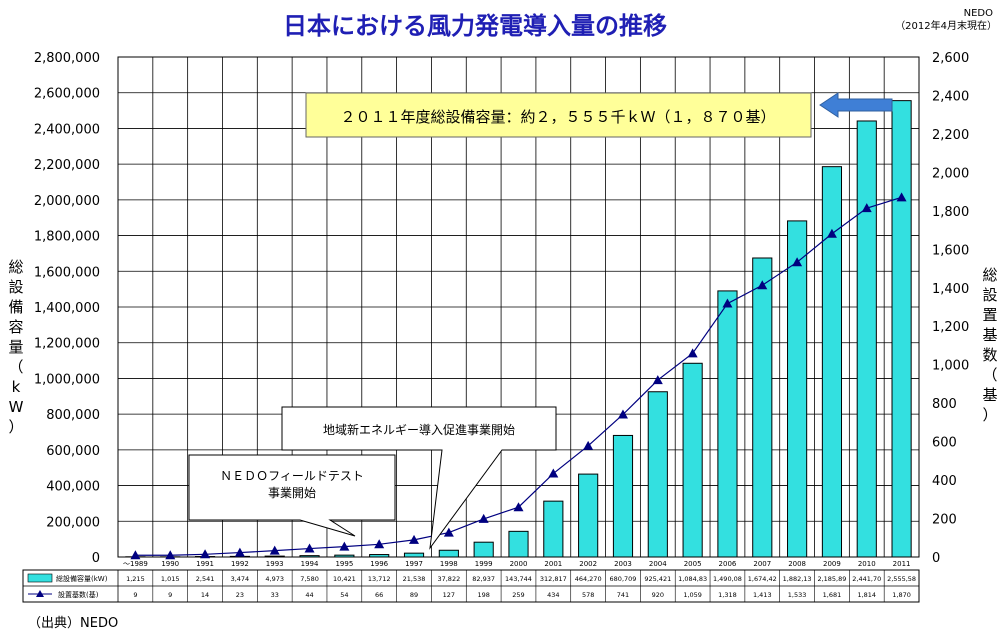 The height and width of the screenshot is (634, 1005). What do you see at coordinates (832, 564) in the screenshot?
I see `x-tick-label: 2009` at bounding box center [832, 564].